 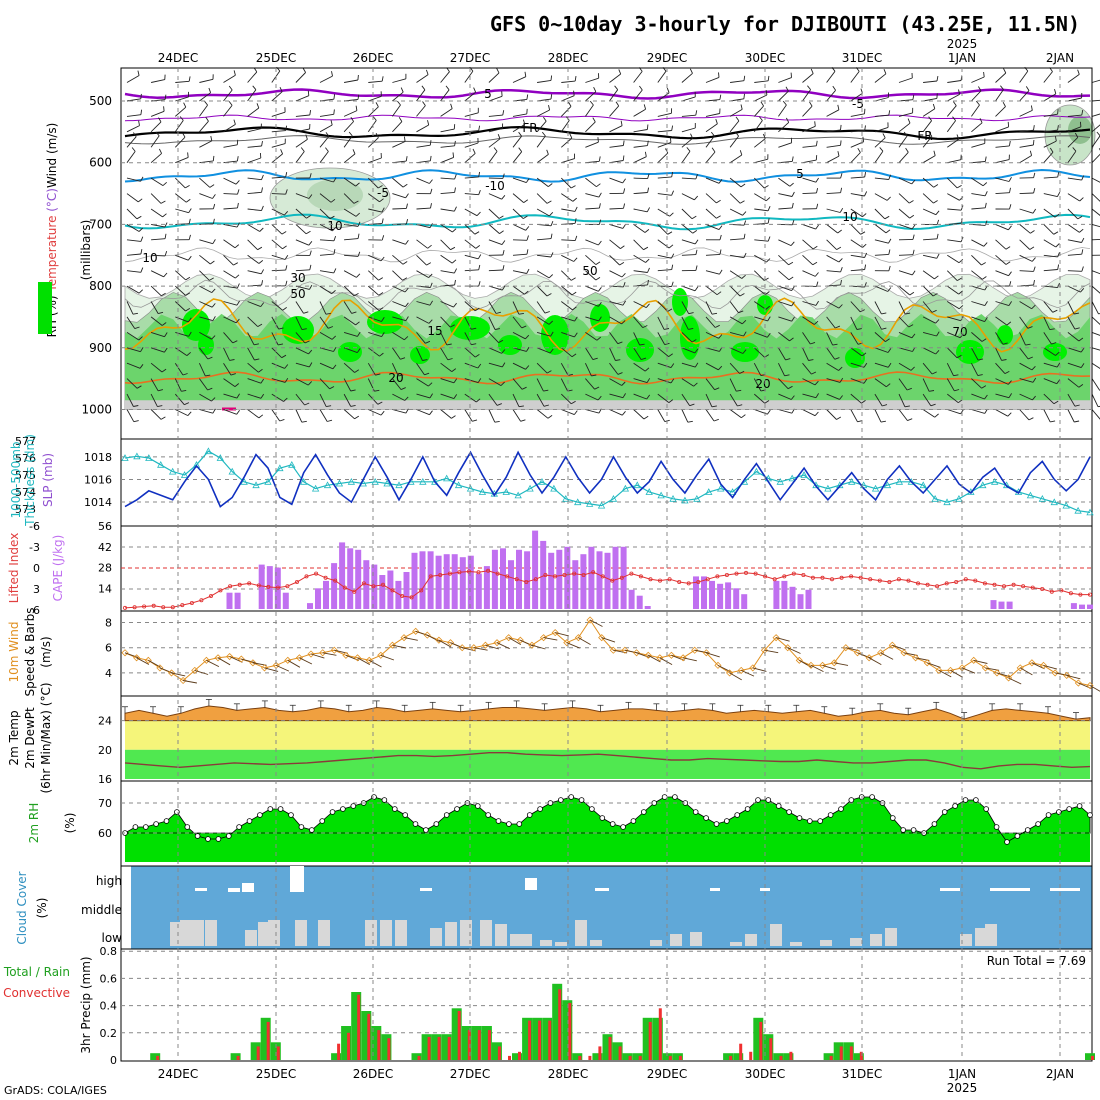 I want to click on top-date-label: 30DEC, so click(x=765, y=58).